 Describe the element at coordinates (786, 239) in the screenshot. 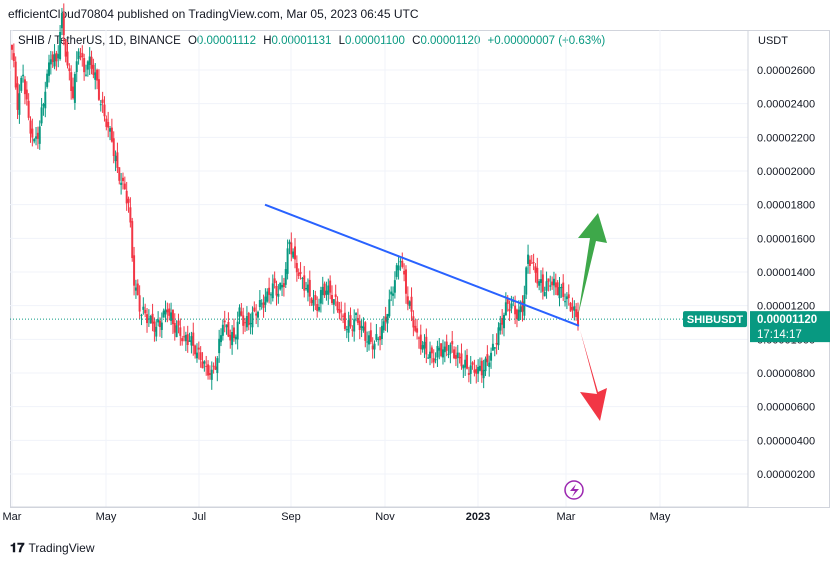

I see `y-tick-label: 0.00001600` at that location.